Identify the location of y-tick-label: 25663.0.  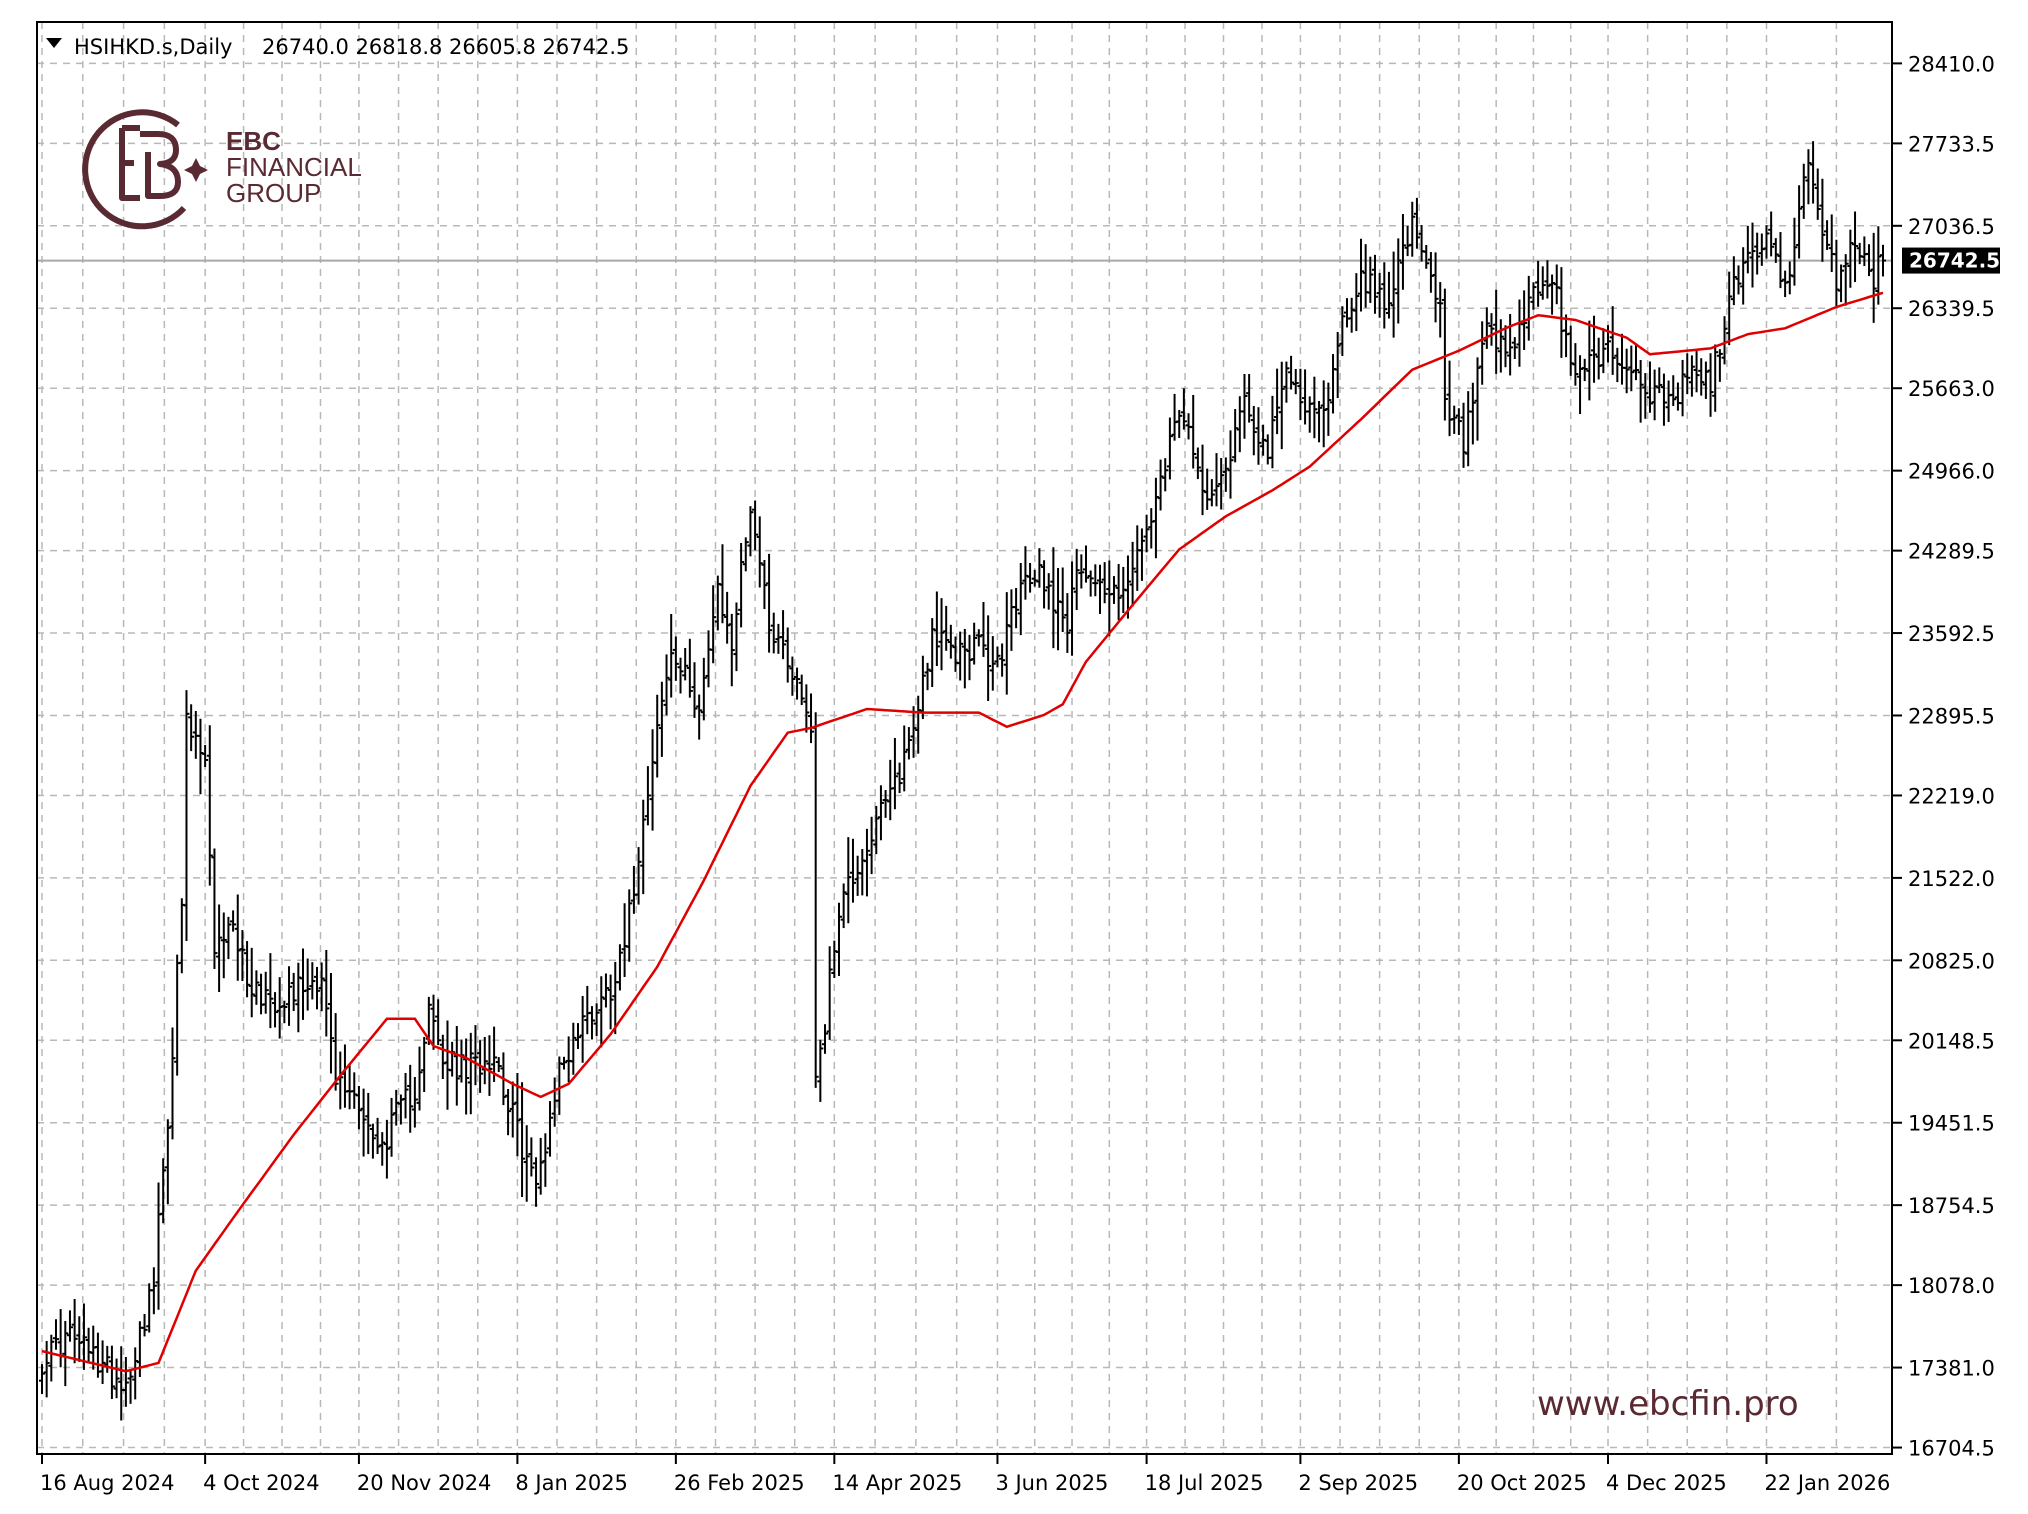
(1951, 389).